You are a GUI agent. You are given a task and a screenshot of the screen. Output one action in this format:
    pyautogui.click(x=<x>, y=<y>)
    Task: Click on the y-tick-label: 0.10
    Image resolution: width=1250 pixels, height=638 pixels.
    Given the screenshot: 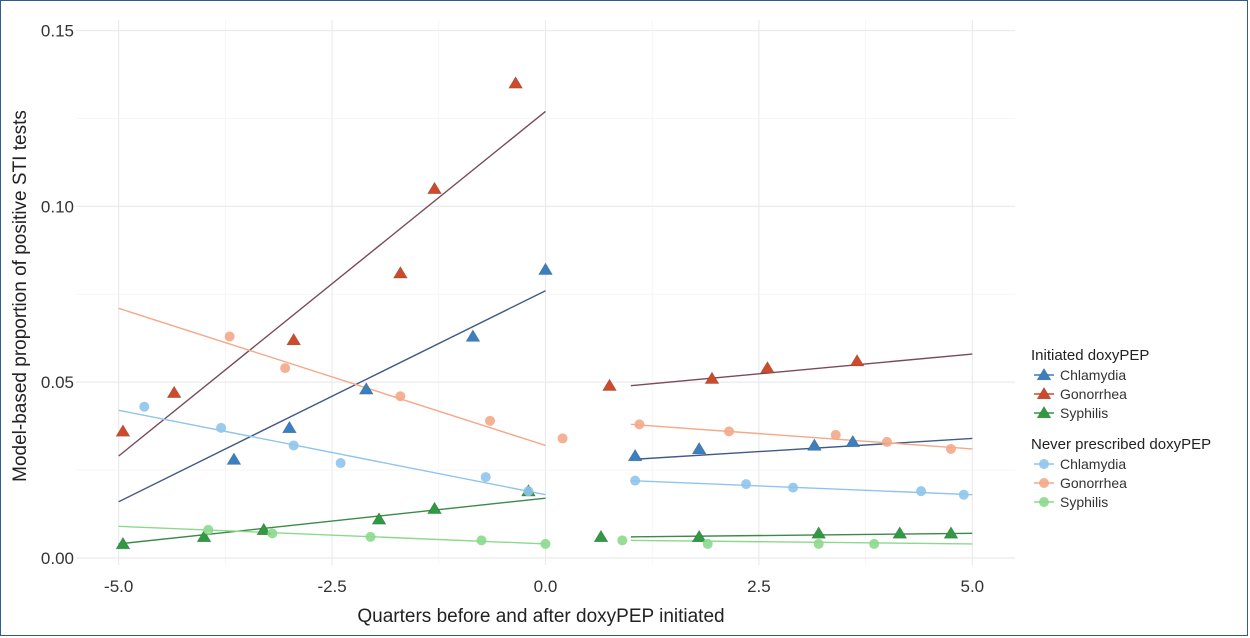 What is the action you would take?
    pyautogui.click(x=57, y=206)
    